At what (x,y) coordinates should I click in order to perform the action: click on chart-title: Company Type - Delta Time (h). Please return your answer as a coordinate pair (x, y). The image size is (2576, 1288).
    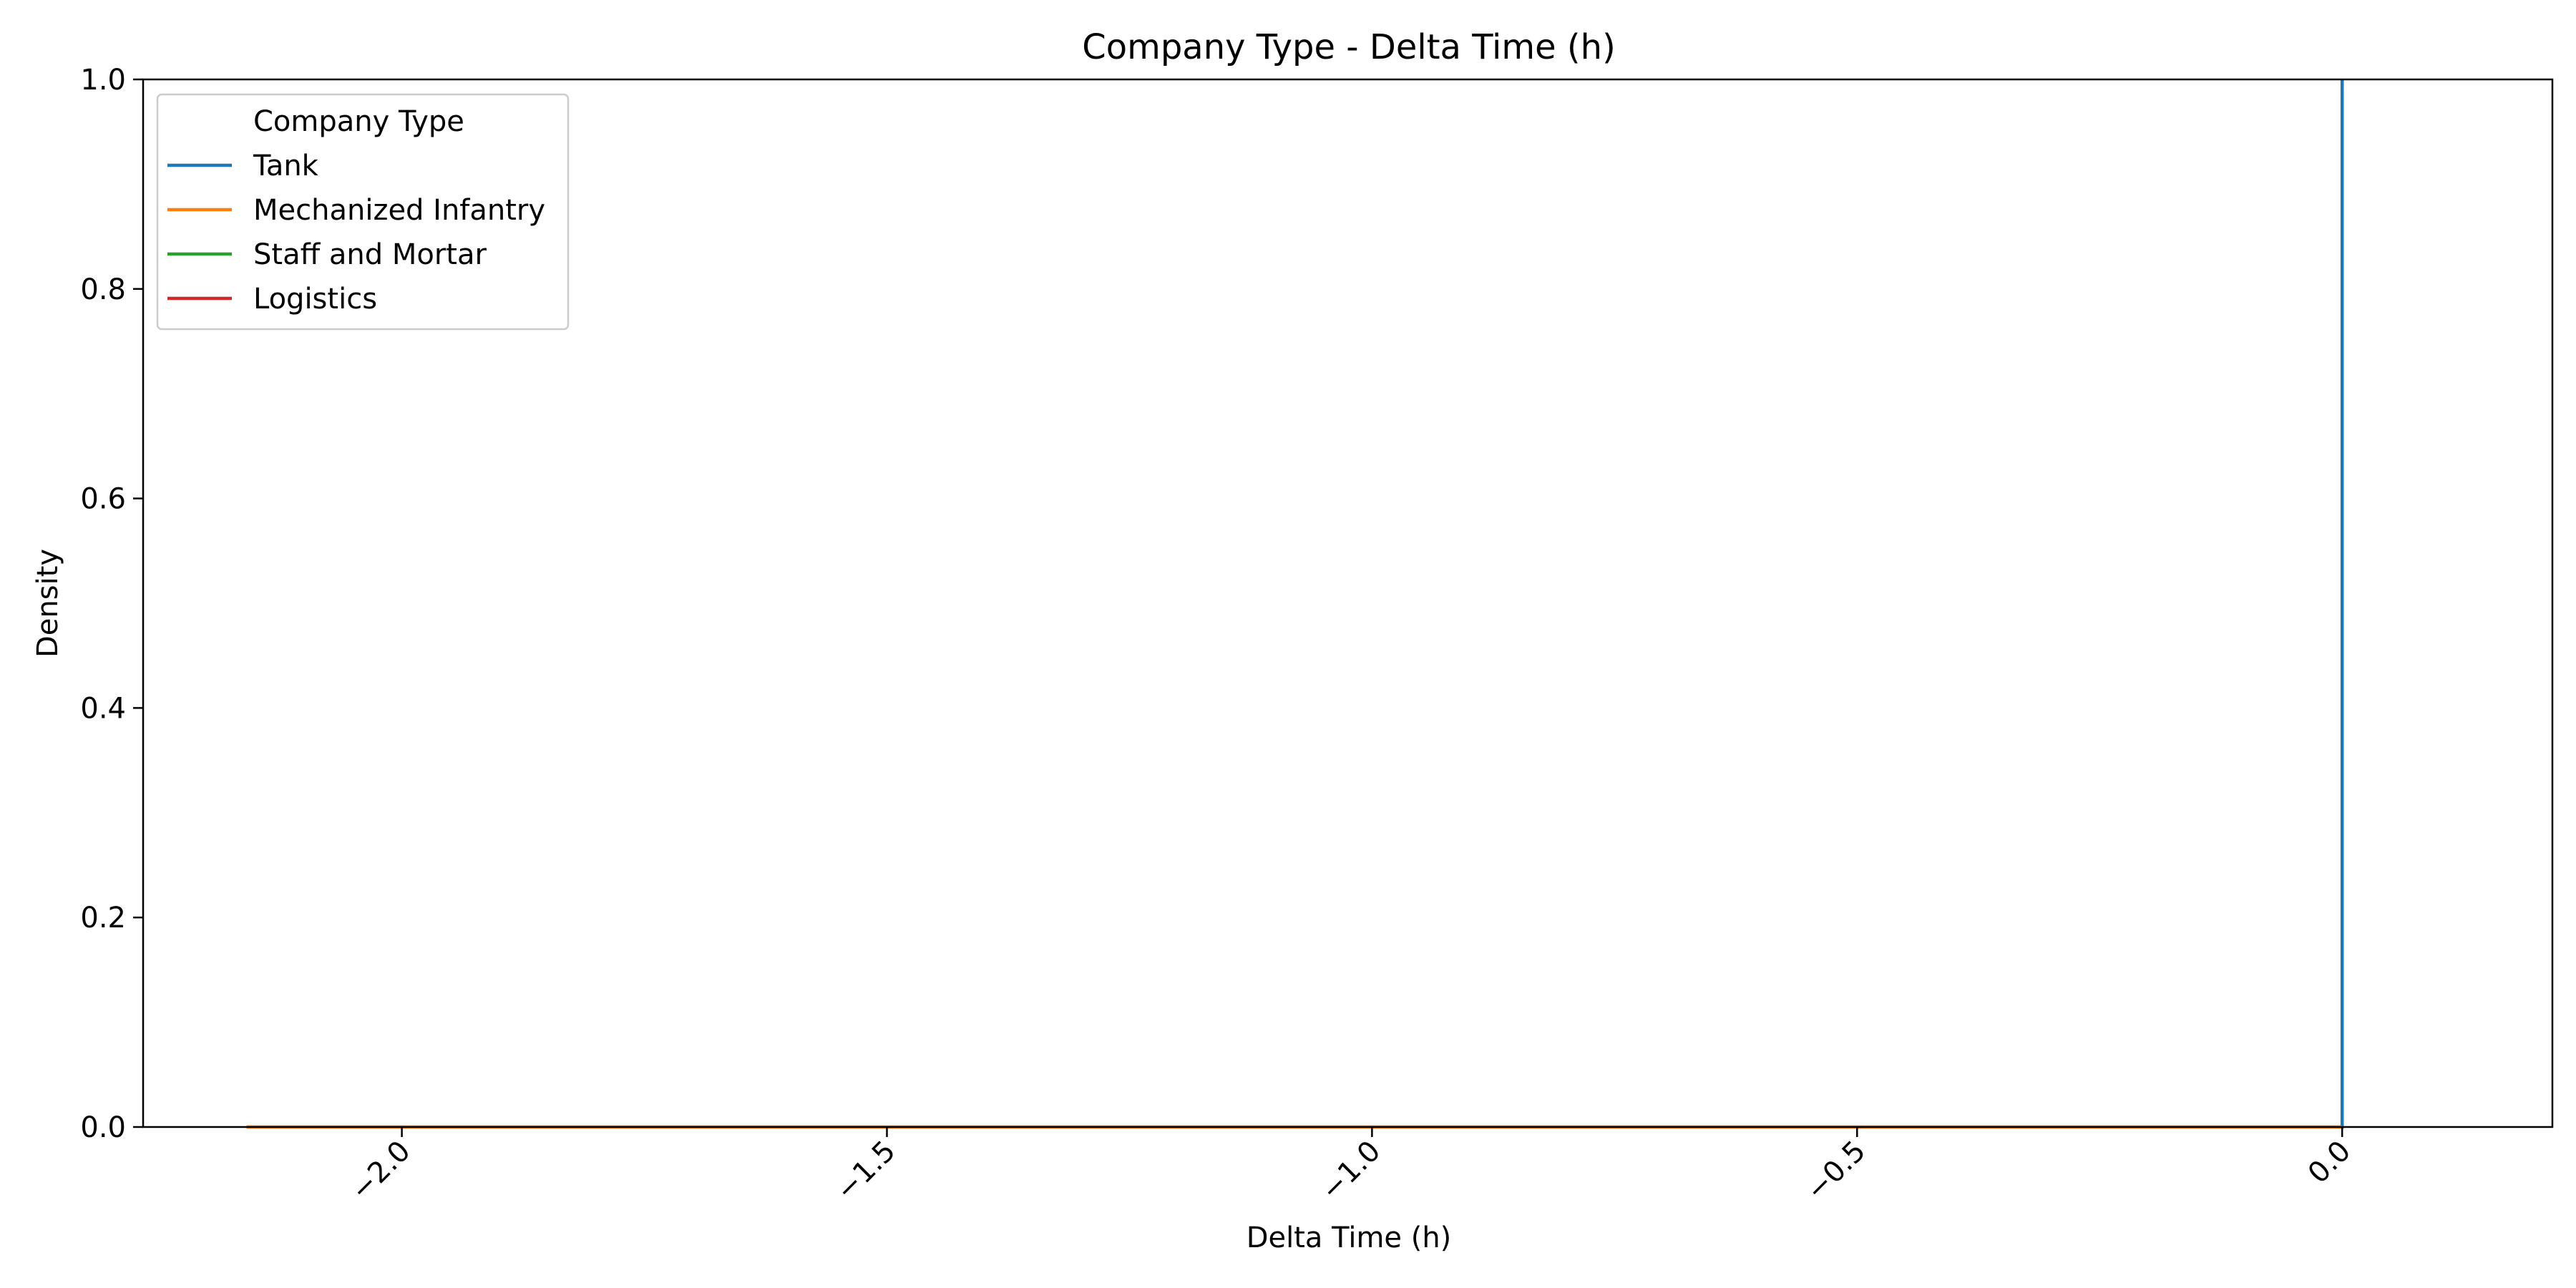
    Looking at the image, I should click on (1349, 47).